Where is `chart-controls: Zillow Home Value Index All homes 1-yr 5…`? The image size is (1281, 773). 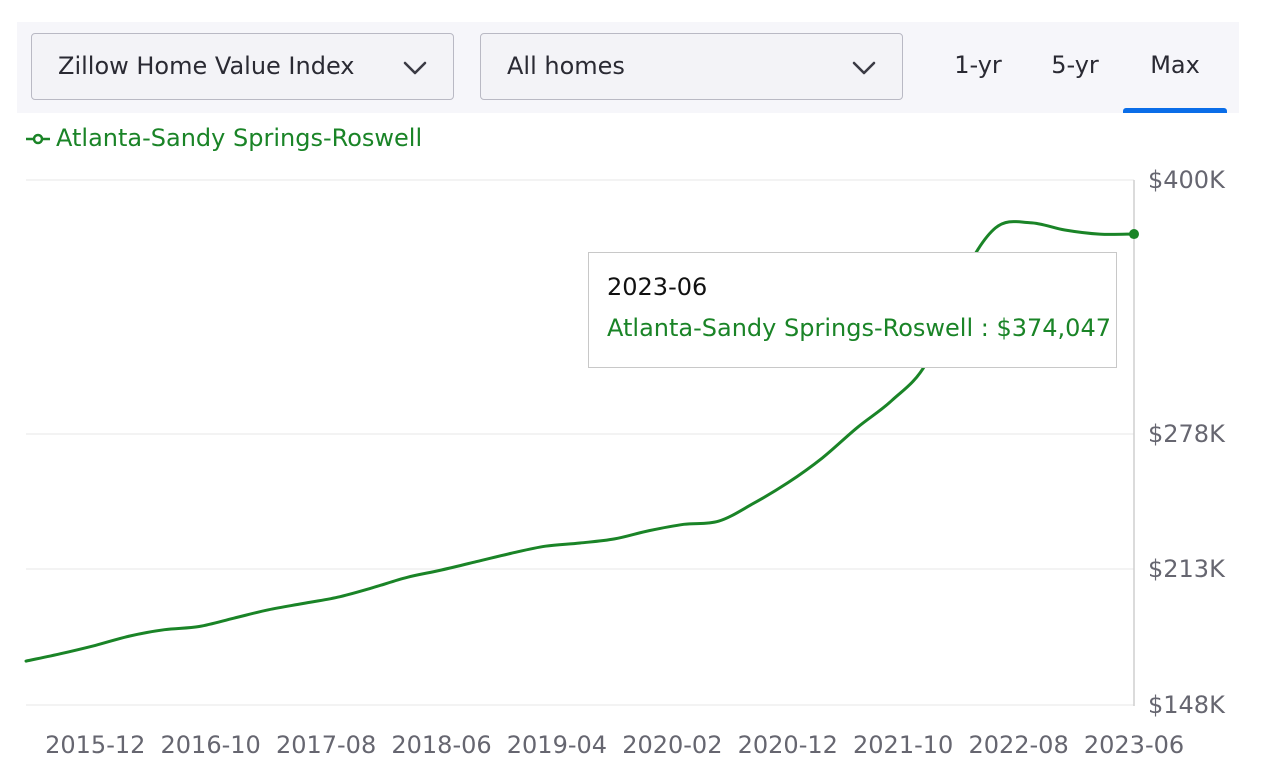 chart-controls: Zillow Home Value Index All homes 1-yr 5… is located at coordinates (628, 67).